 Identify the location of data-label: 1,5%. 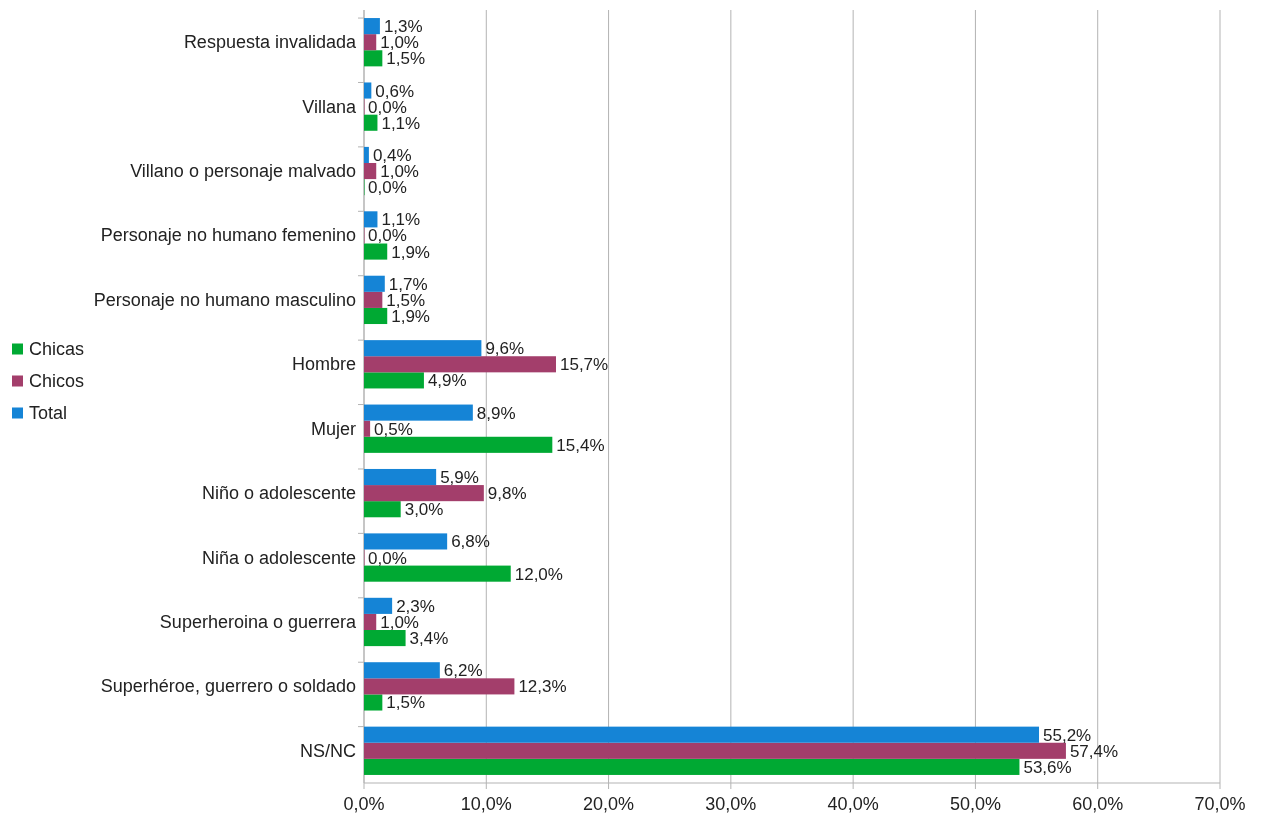
(406, 703).